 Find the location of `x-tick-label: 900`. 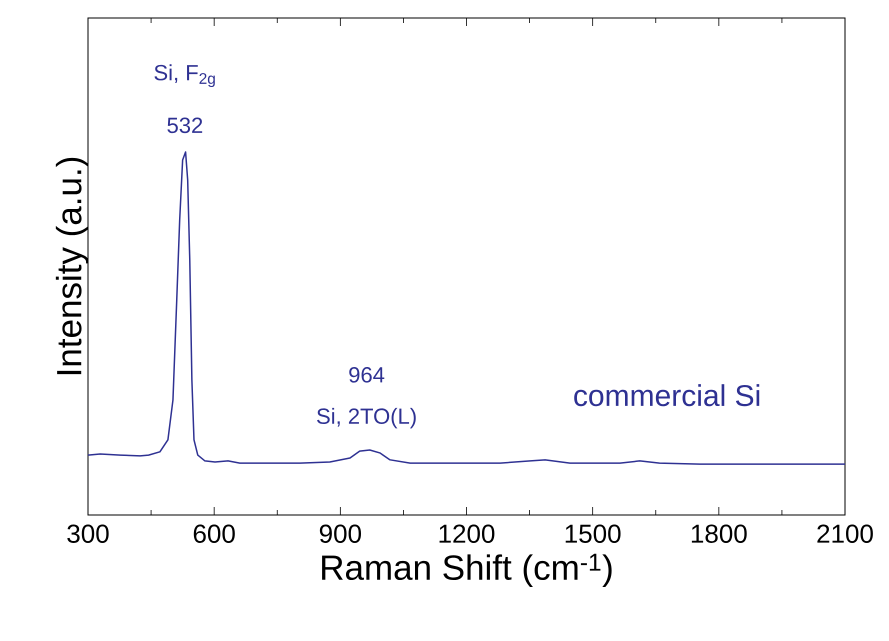

x-tick-label: 900 is located at coordinates (340, 533).